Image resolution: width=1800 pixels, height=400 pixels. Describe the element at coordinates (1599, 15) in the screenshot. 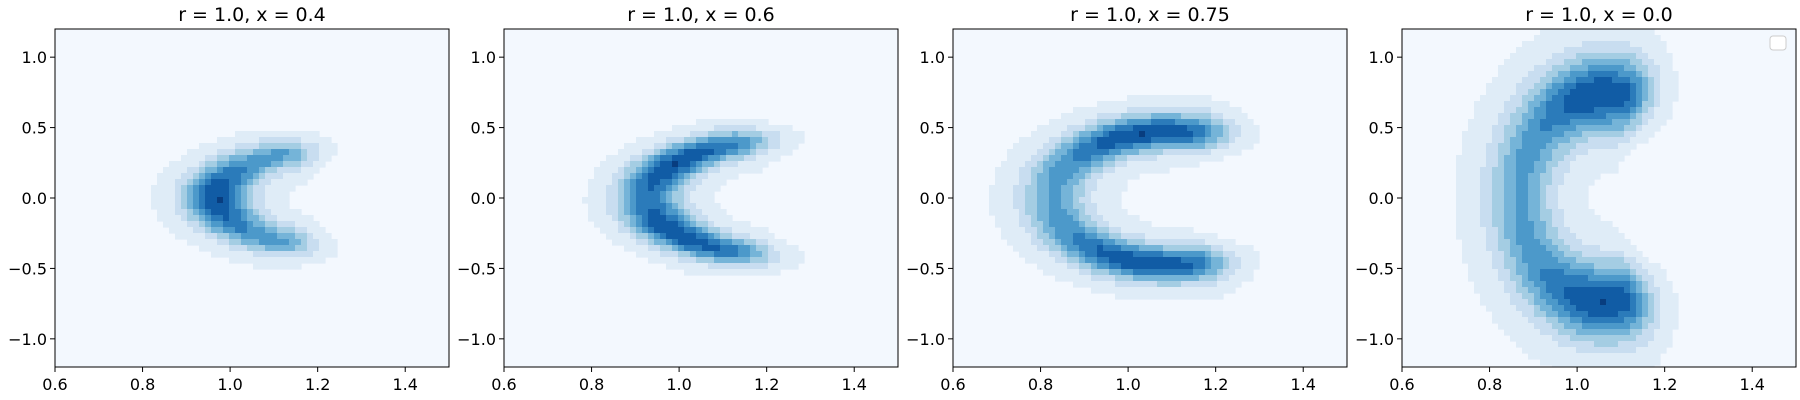

I see `panel-title: r = 1.0, x = 0.0` at that location.